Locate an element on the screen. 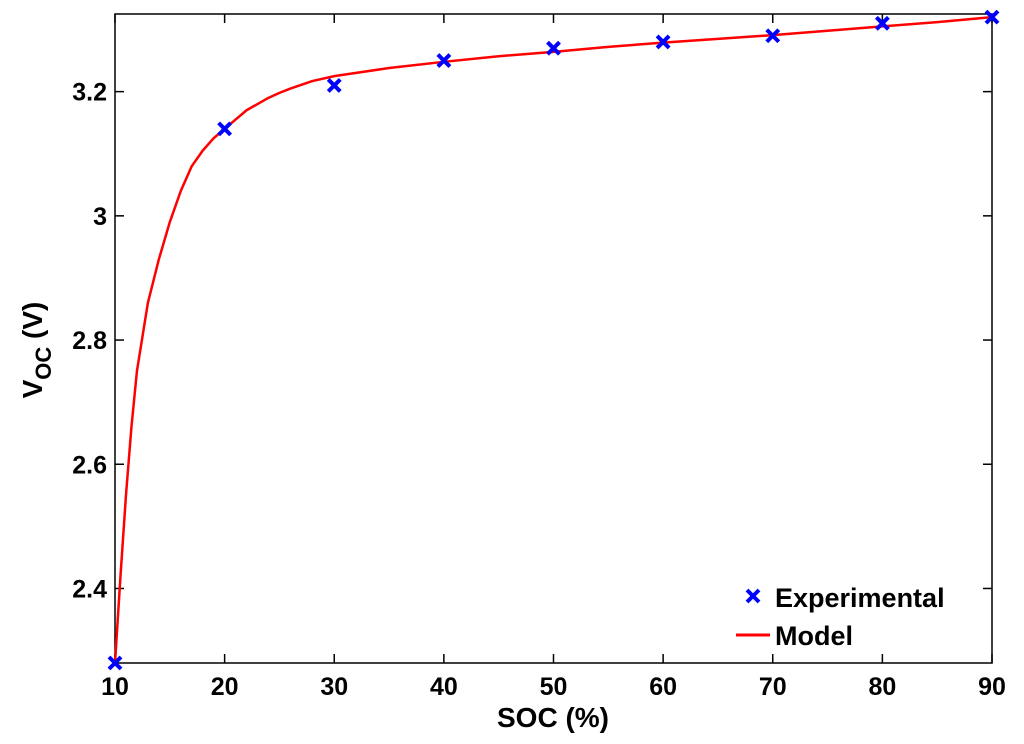 The height and width of the screenshot is (744, 1024). y-axis-title-subscript: OC is located at coordinates (43, 363).